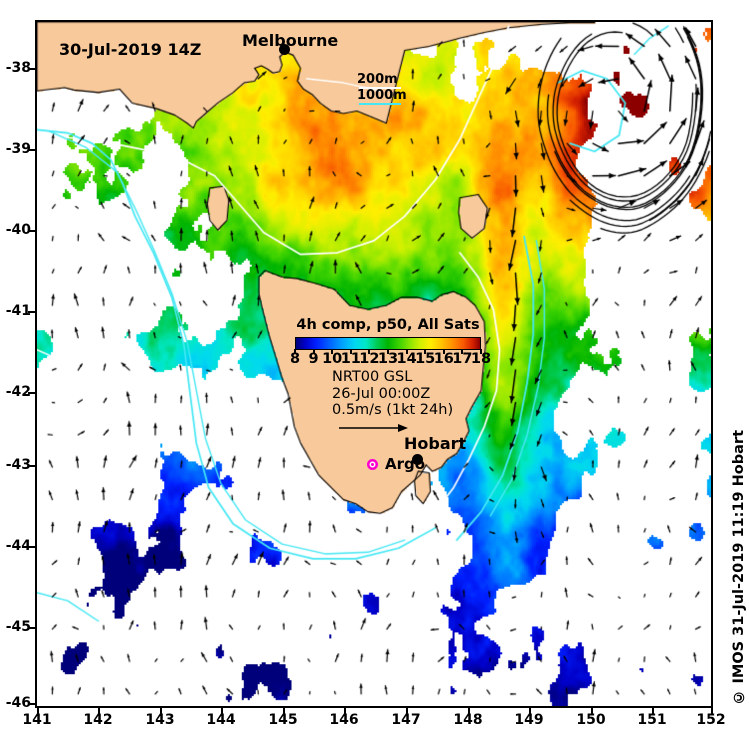  I want to click on colorbar-tick-label: 14, so click(406, 359).